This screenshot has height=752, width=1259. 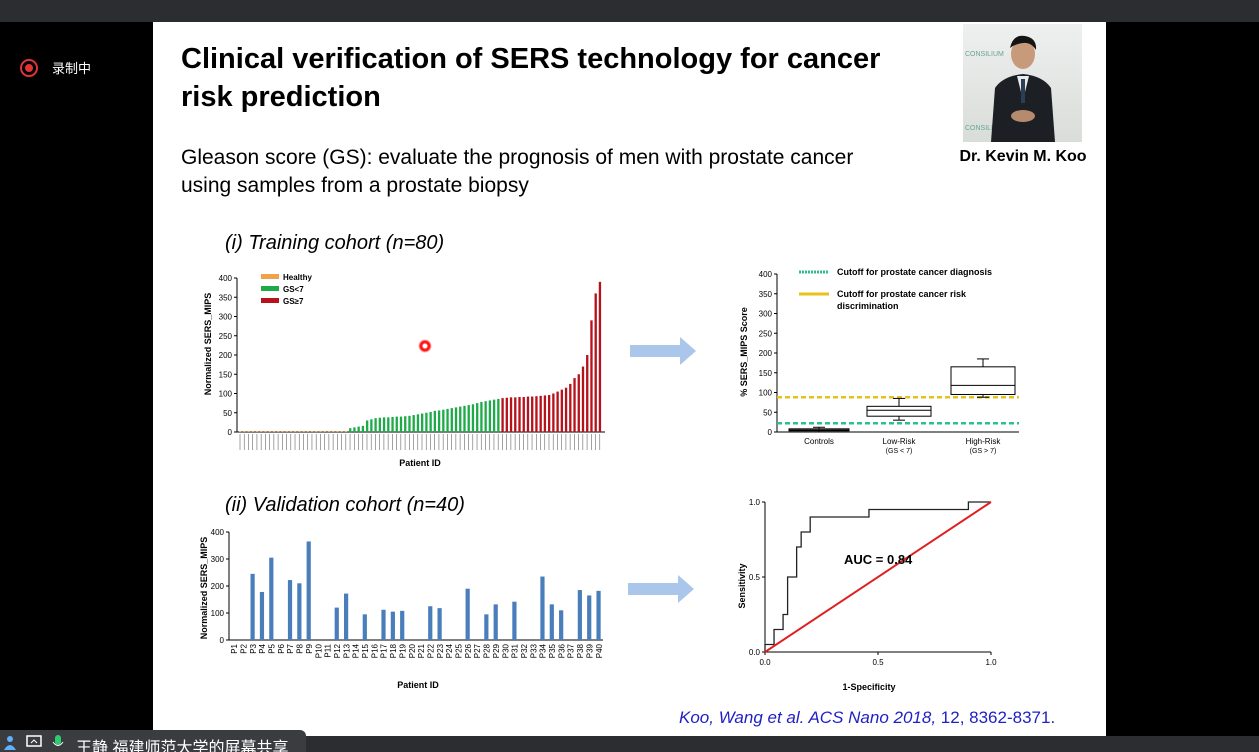 What do you see at coordinates (226, 317) in the screenshot?
I see `y-tick-label: 300` at bounding box center [226, 317].